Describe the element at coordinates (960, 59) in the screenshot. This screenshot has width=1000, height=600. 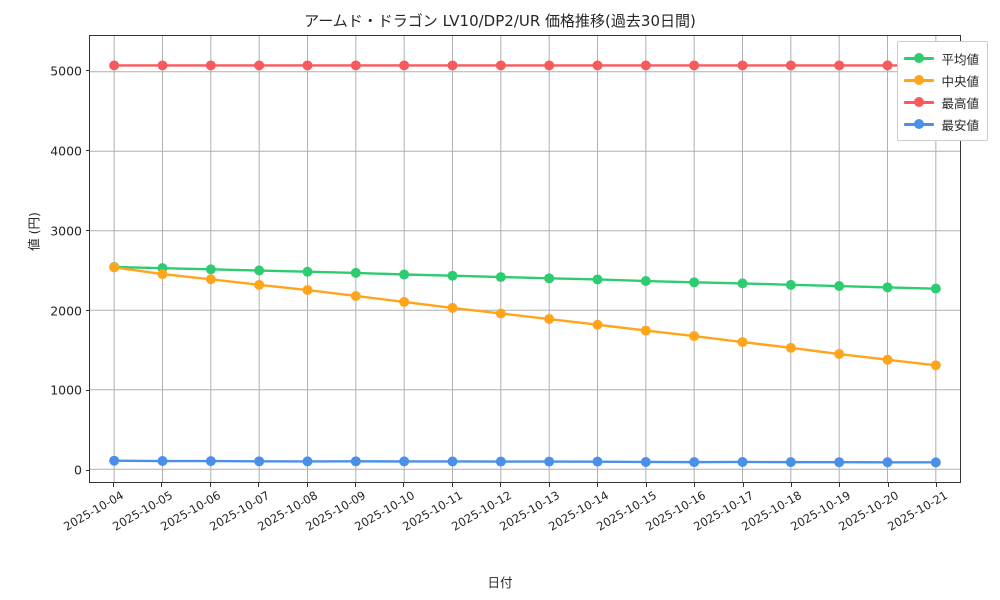
I see `legend-label: 平均値` at that location.